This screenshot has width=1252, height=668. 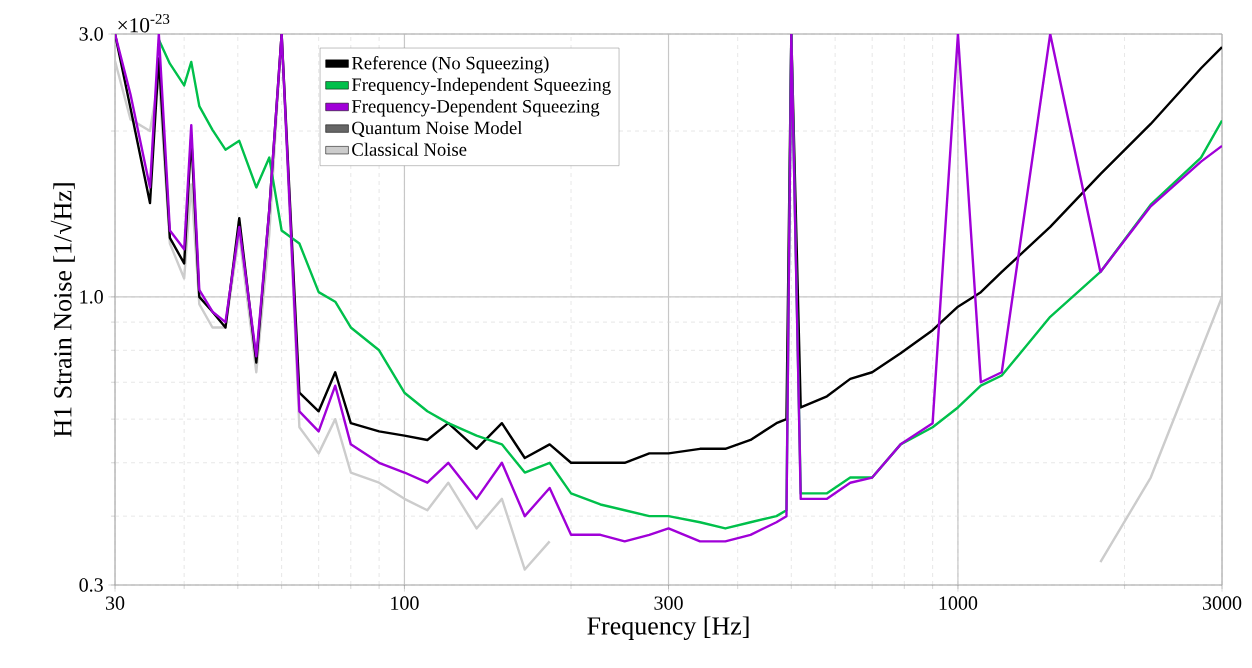 What do you see at coordinates (668, 628) in the screenshot?
I see `x-axis-title: Frequency [Hz]` at bounding box center [668, 628].